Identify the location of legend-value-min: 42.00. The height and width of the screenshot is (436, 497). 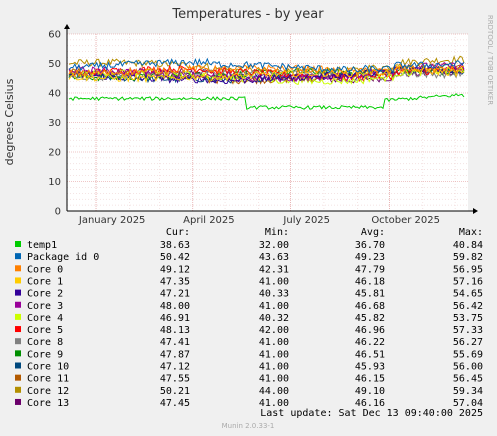
(274, 330).